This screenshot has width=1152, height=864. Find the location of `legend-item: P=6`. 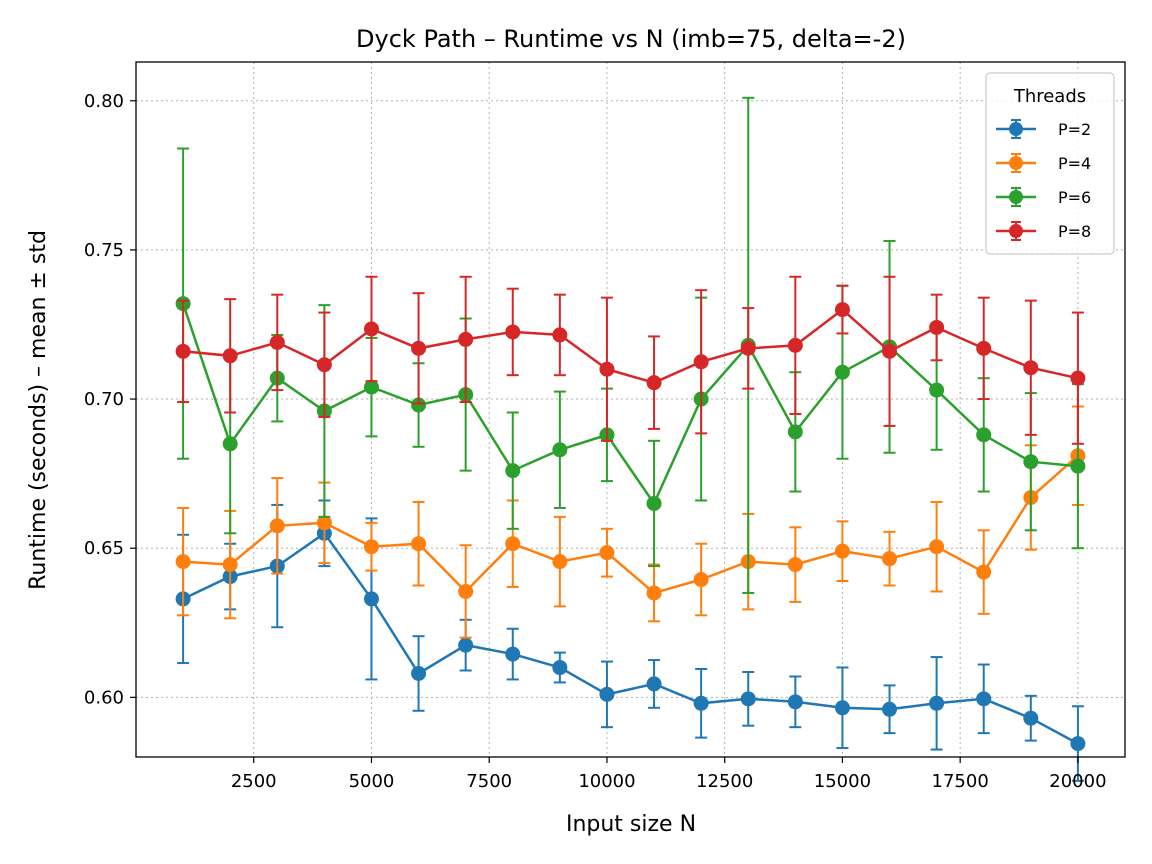

legend-item: P=6 is located at coordinates (1043, 197).